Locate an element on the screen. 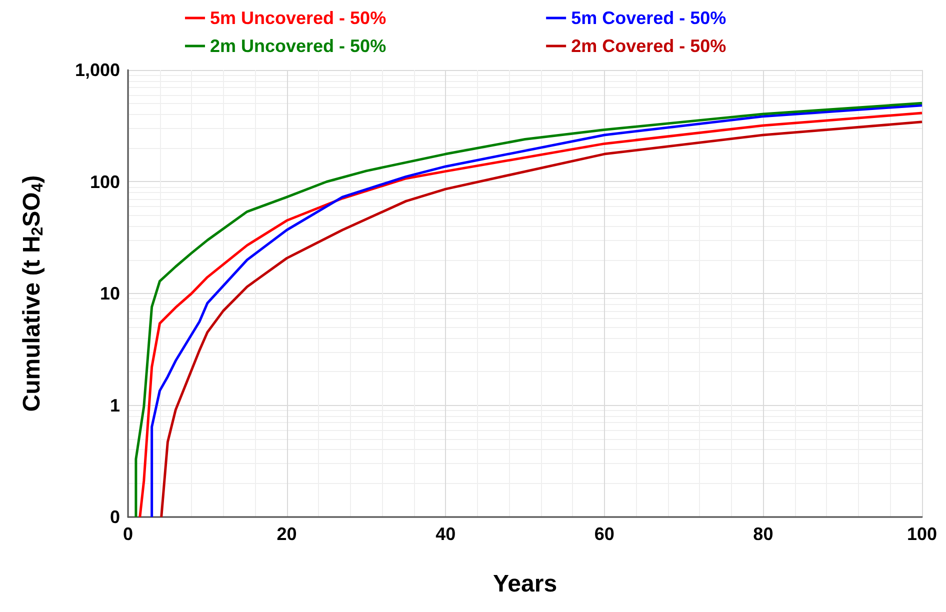 This screenshot has width=946, height=612. y-axis-title: Cumulative (t H2SO4) is located at coordinates (32, 293).